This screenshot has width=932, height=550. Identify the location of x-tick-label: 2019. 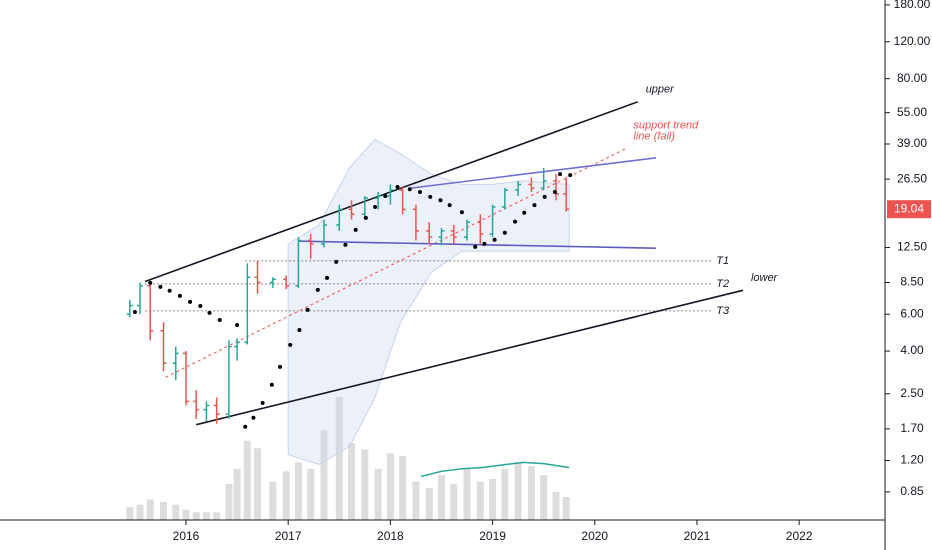
(492, 536).